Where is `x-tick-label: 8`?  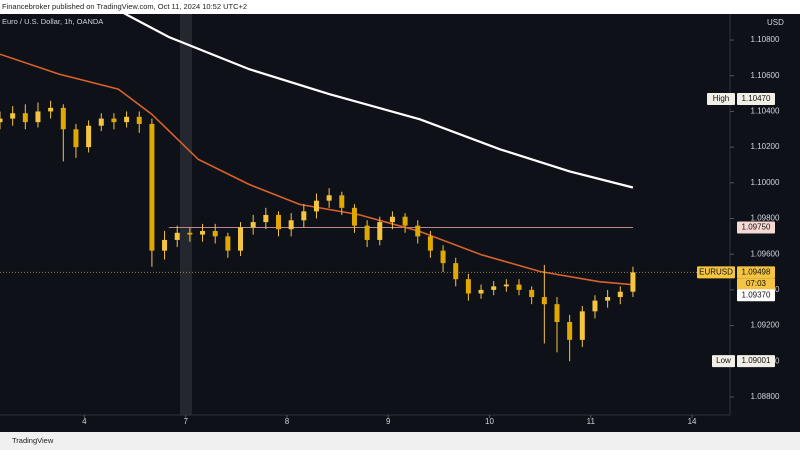 x-tick-label: 8 is located at coordinates (287, 421).